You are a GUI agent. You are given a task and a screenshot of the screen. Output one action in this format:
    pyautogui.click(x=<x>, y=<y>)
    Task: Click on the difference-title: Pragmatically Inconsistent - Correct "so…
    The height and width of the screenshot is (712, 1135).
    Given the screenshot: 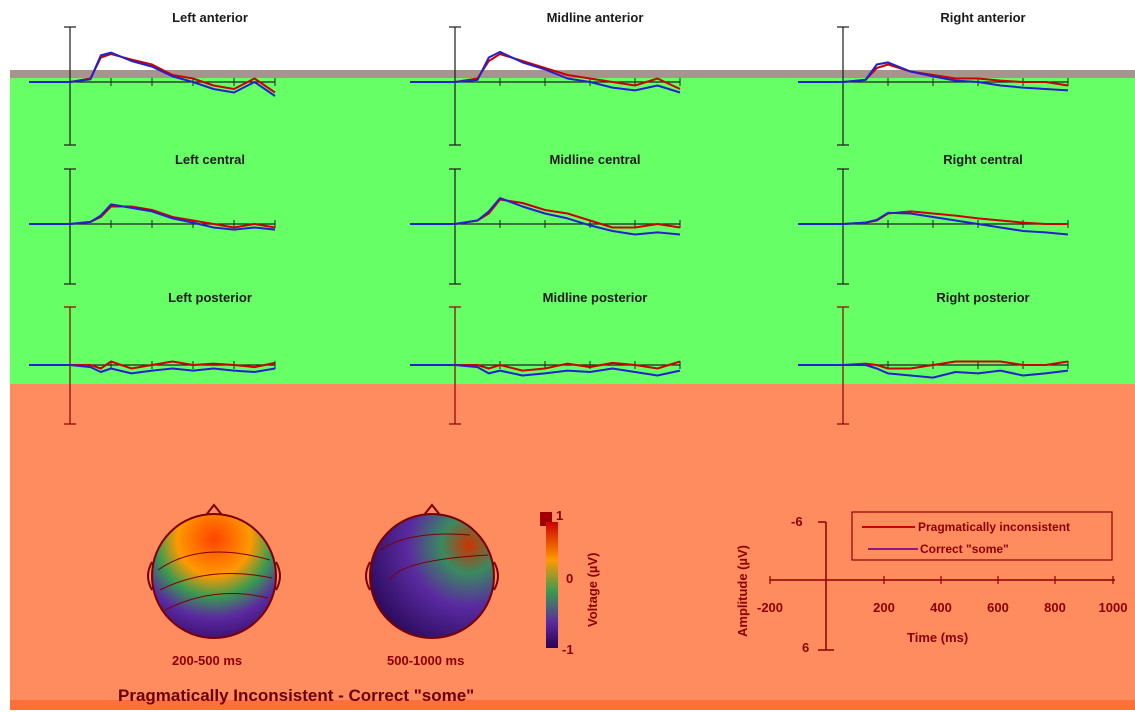 What is the action you would take?
    pyautogui.click(x=296, y=695)
    